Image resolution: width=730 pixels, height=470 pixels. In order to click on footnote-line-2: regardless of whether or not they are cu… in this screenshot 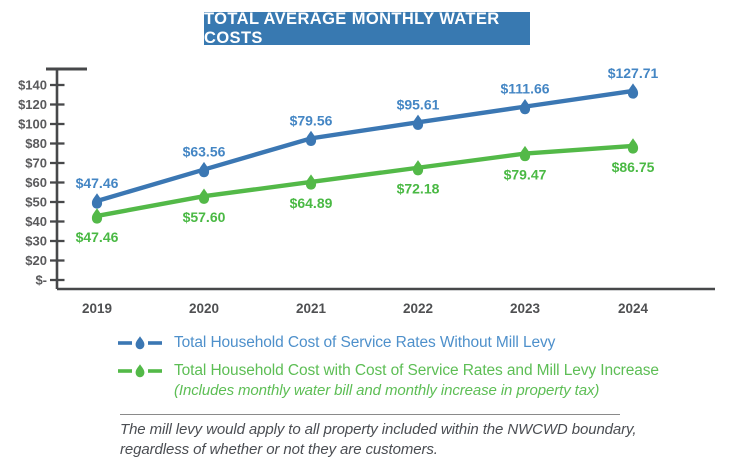, I will do `click(279, 449)`.